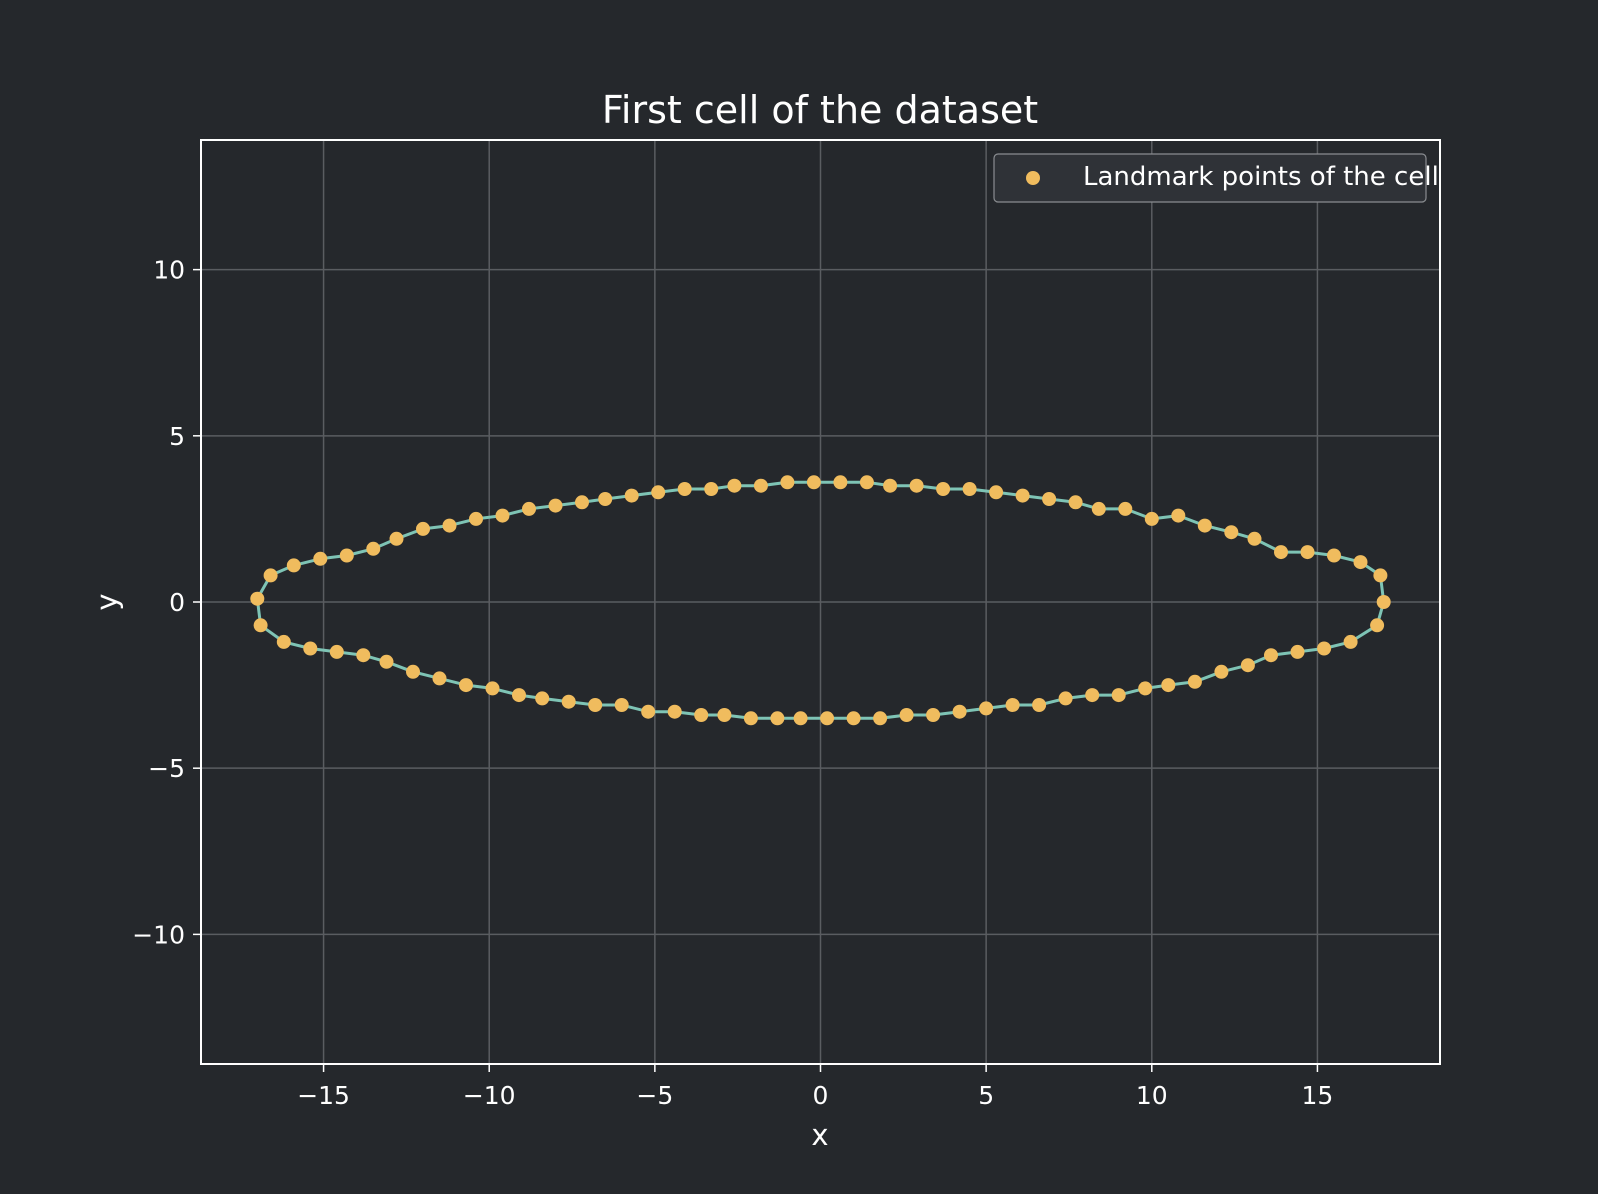 The width and height of the screenshot is (1598, 1194). What do you see at coordinates (166, 768) in the screenshot?
I see `y-tick-label: −5` at bounding box center [166, 768].